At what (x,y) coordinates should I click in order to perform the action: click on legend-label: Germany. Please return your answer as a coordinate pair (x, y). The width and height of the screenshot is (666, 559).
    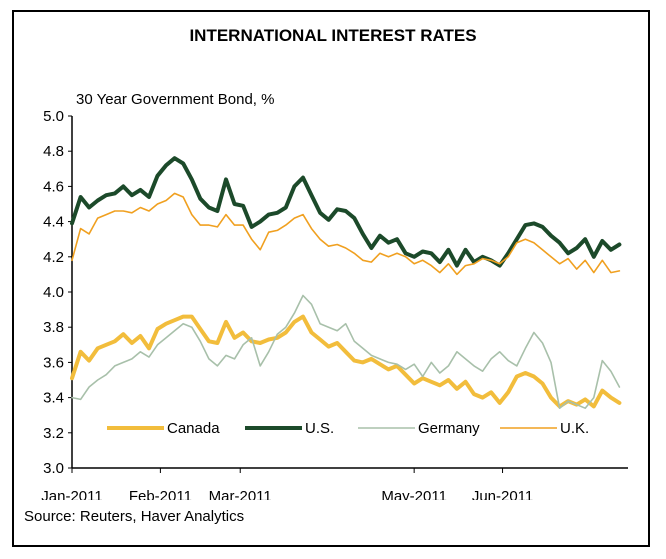
    Looking at the image, I should click on (449, 428).